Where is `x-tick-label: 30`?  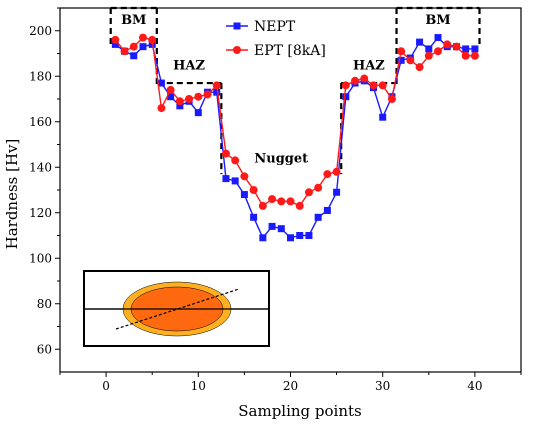
x-tick-label: 30 is located at coordinates (382, 386).